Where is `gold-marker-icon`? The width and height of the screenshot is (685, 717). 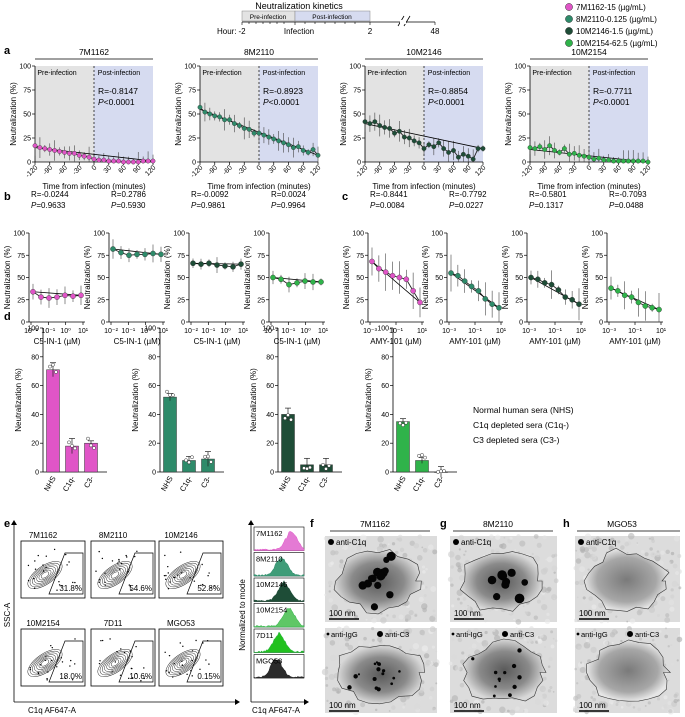 gold-marker-icon is located at coordinates (380, 634).